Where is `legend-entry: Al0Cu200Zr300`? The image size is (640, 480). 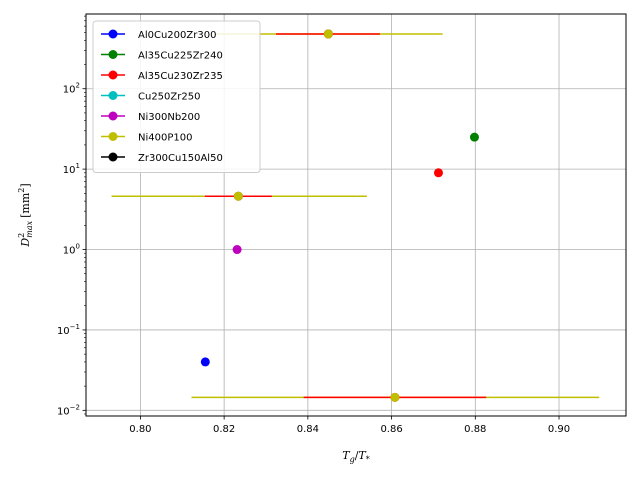 legend-entry: Al0Cu200Zr300 is located at coordinates (158, 35).